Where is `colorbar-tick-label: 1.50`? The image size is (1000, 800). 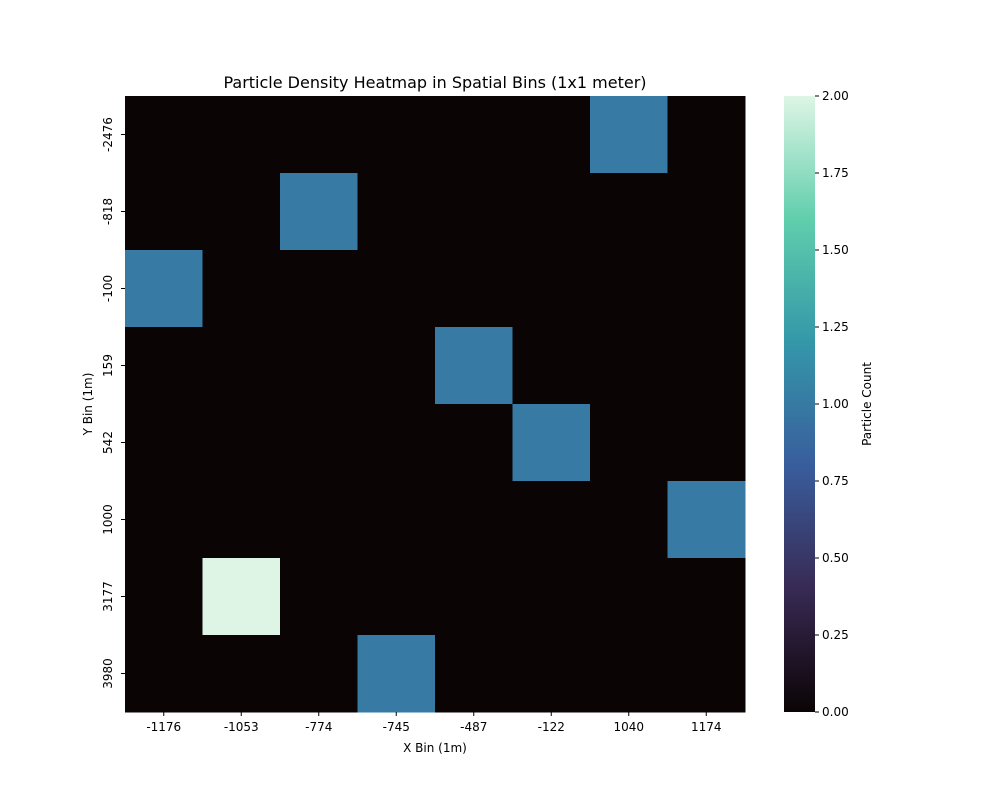
colorbar-tick-label: 1.50 is located at coordinates (835, 250).